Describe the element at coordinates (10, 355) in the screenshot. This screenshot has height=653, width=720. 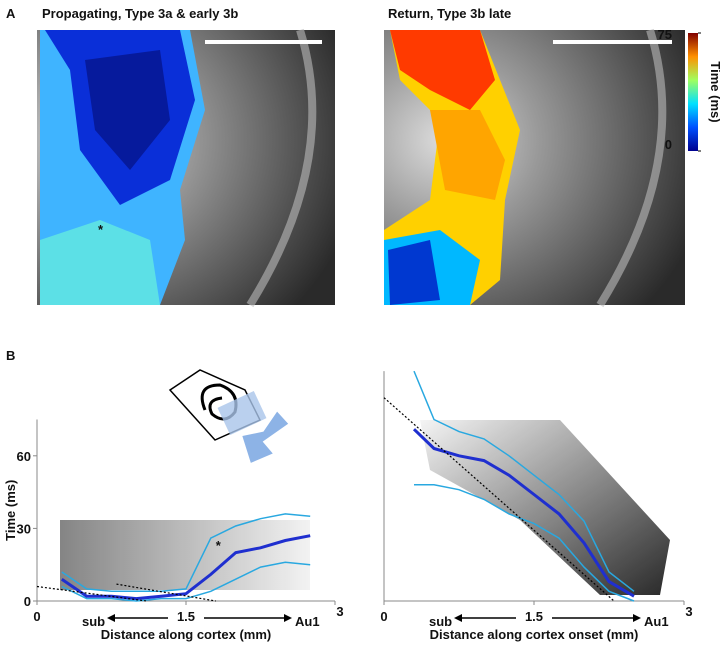
I see `panel-label: B` at that location.